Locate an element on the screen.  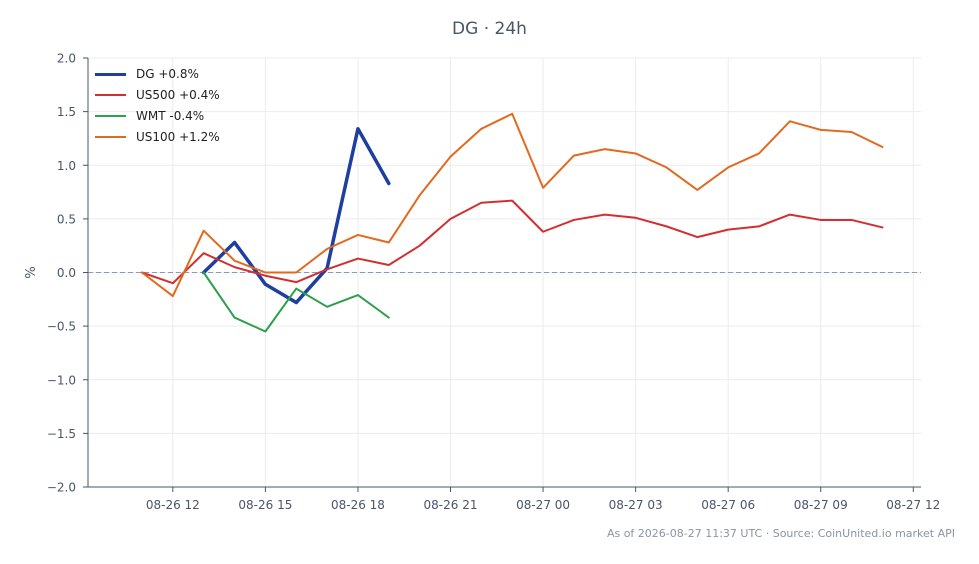
legend-item-us100: US100 +1.2% is located at coordinates (157, 136).